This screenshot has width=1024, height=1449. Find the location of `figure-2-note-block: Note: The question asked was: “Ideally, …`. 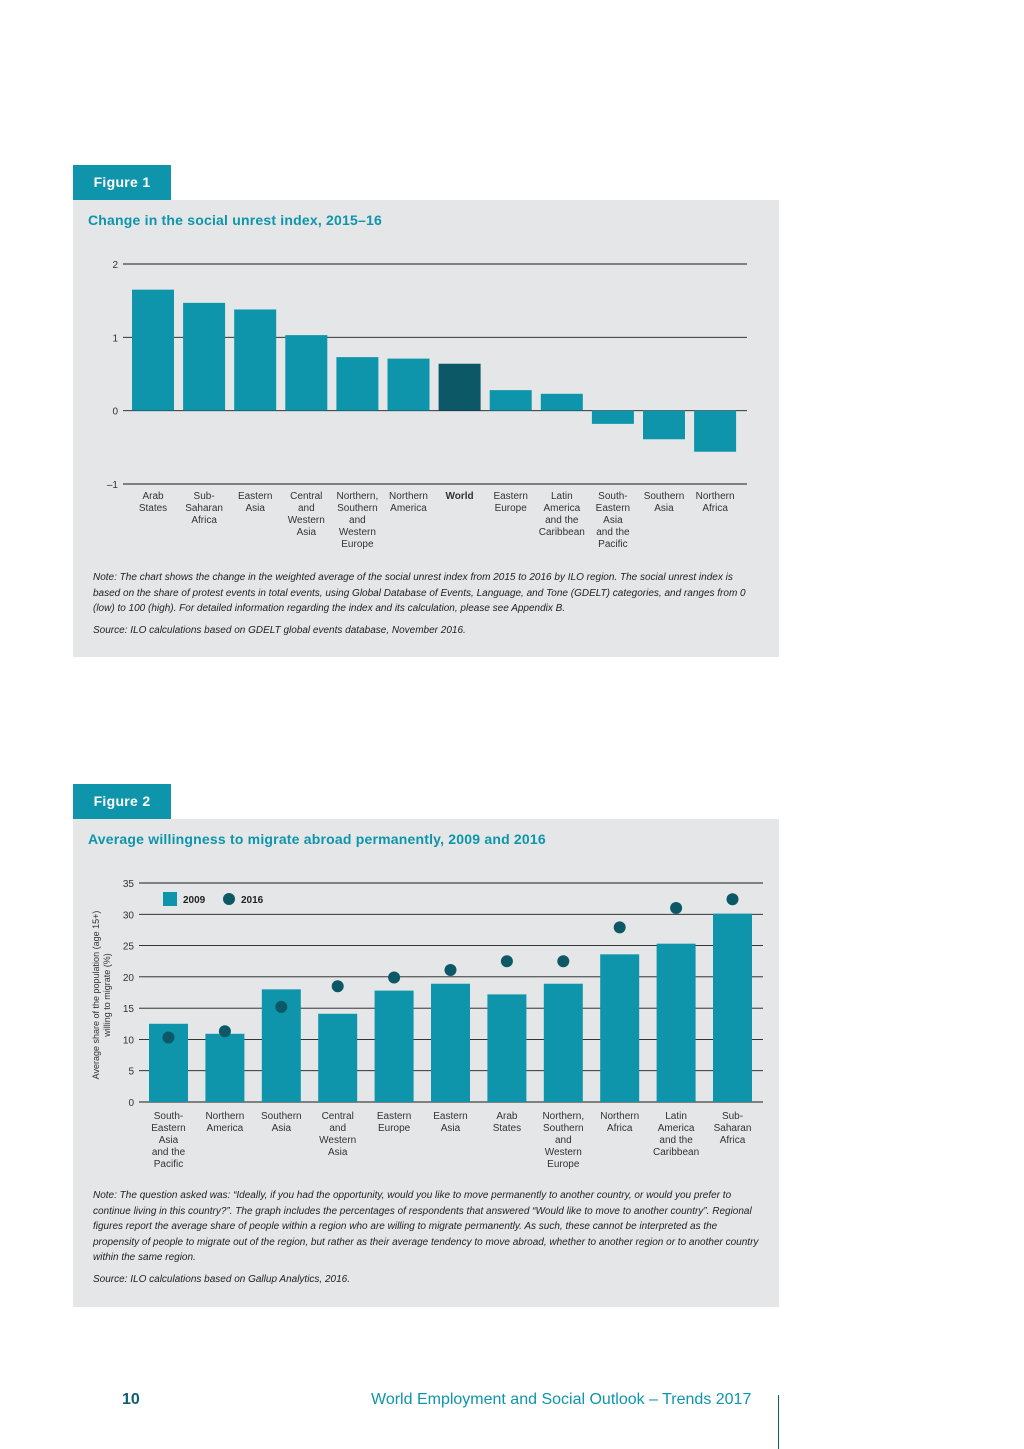

figure-2-note-block: Note: The question asked was: “Ideally, … is located at coordinates (427, 1240).